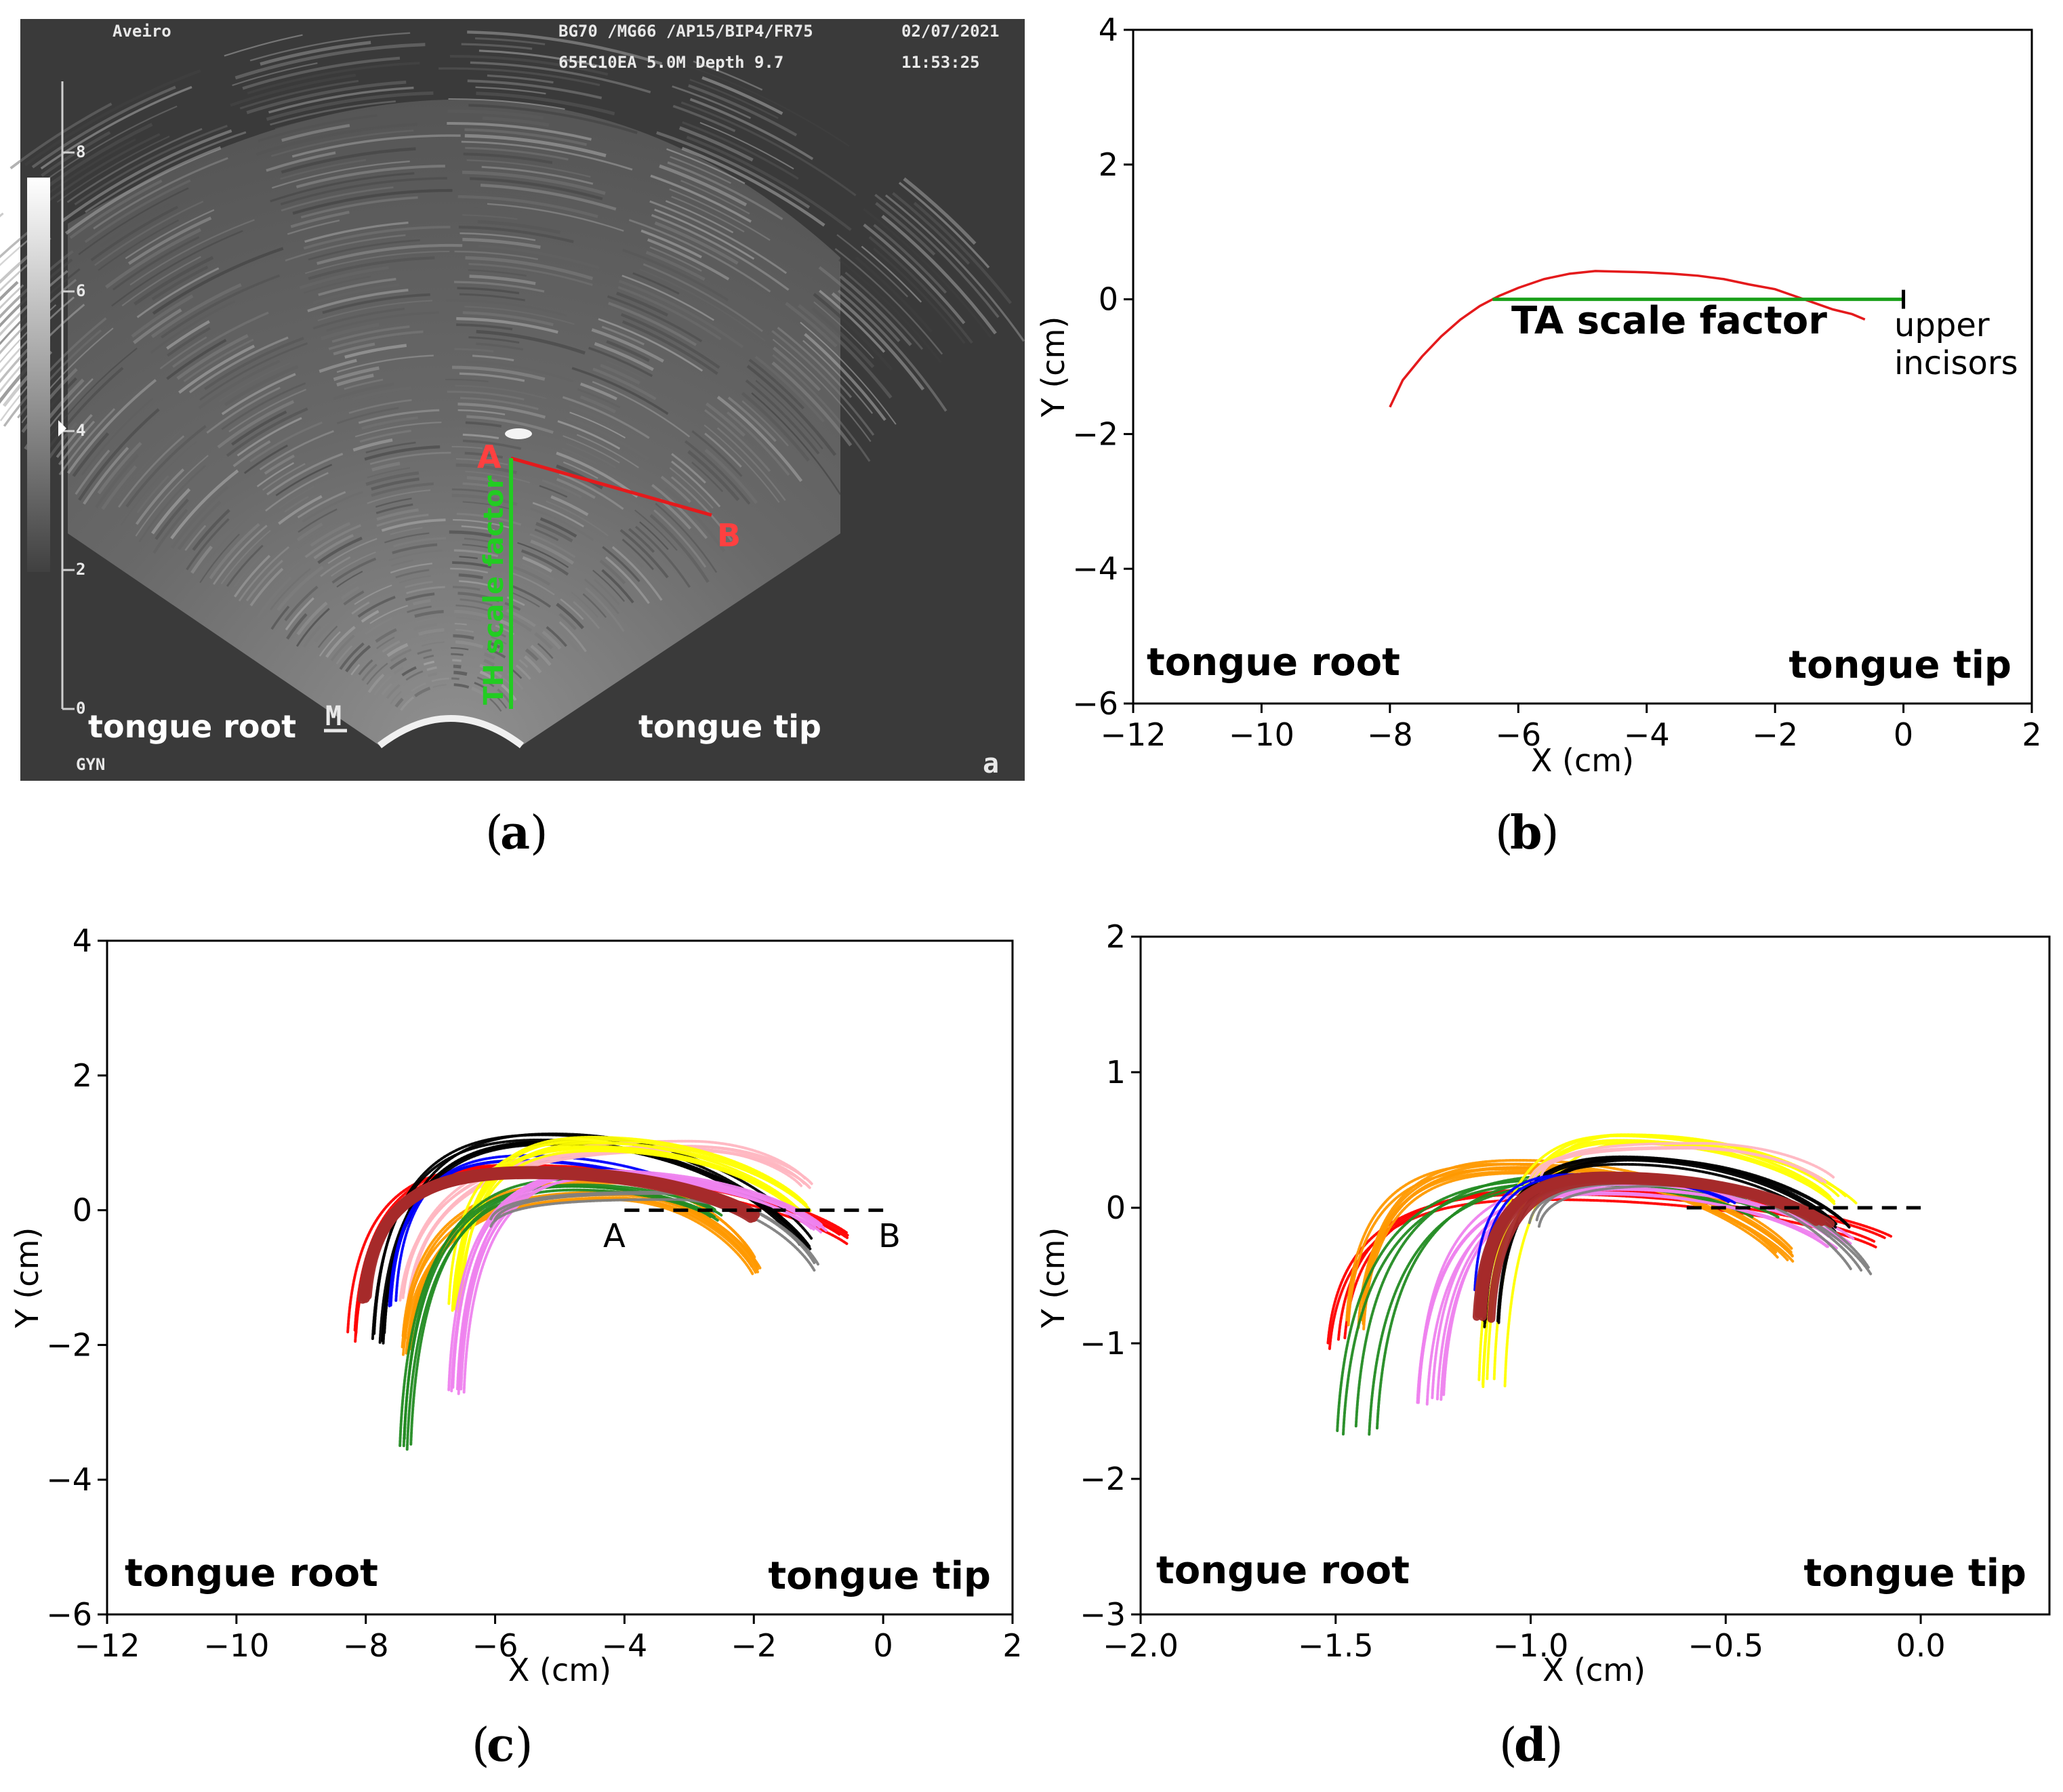 This screenshot has width=2063, height=1792. Describe the element at coordinates (883, 1645) in the screenshot. I see `x-tick-label: 0` at that location.